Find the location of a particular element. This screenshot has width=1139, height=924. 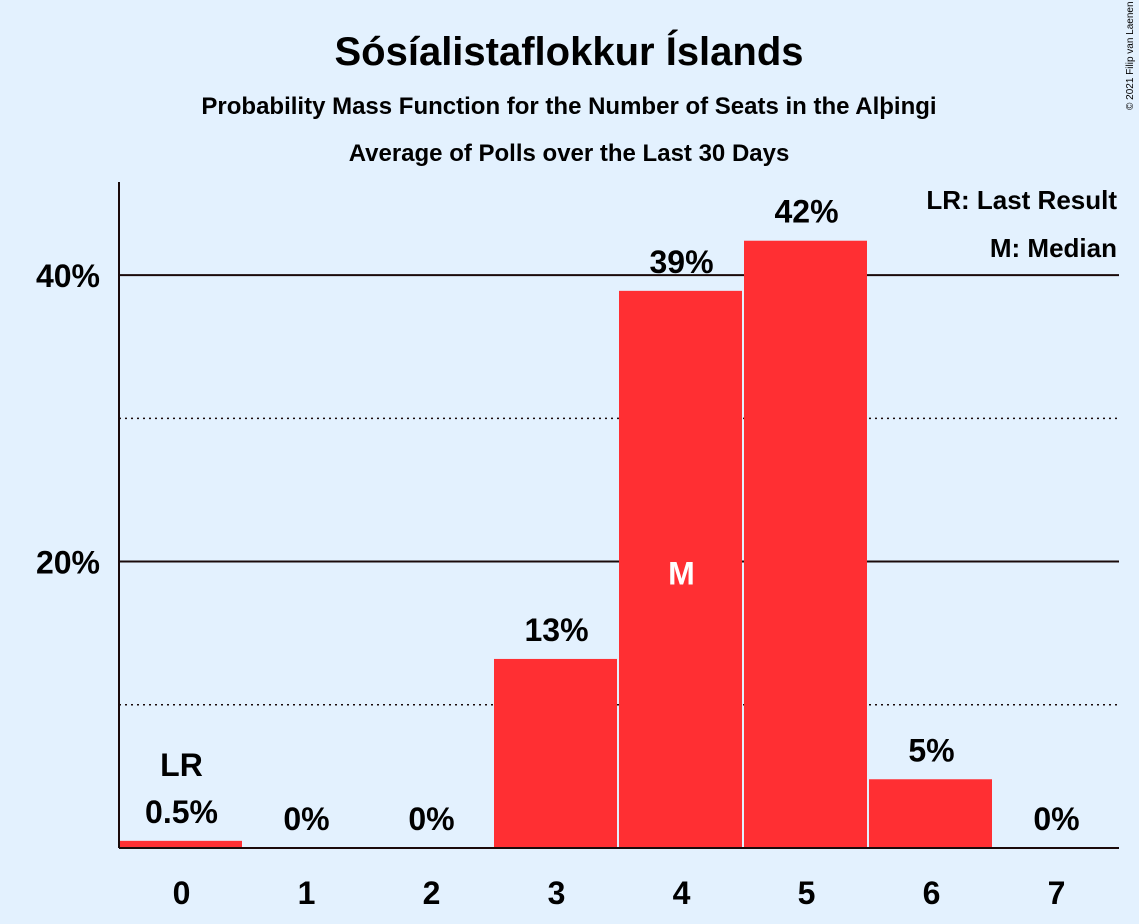

bar-value-label-2: 0% is located at coordinates (431, 819).